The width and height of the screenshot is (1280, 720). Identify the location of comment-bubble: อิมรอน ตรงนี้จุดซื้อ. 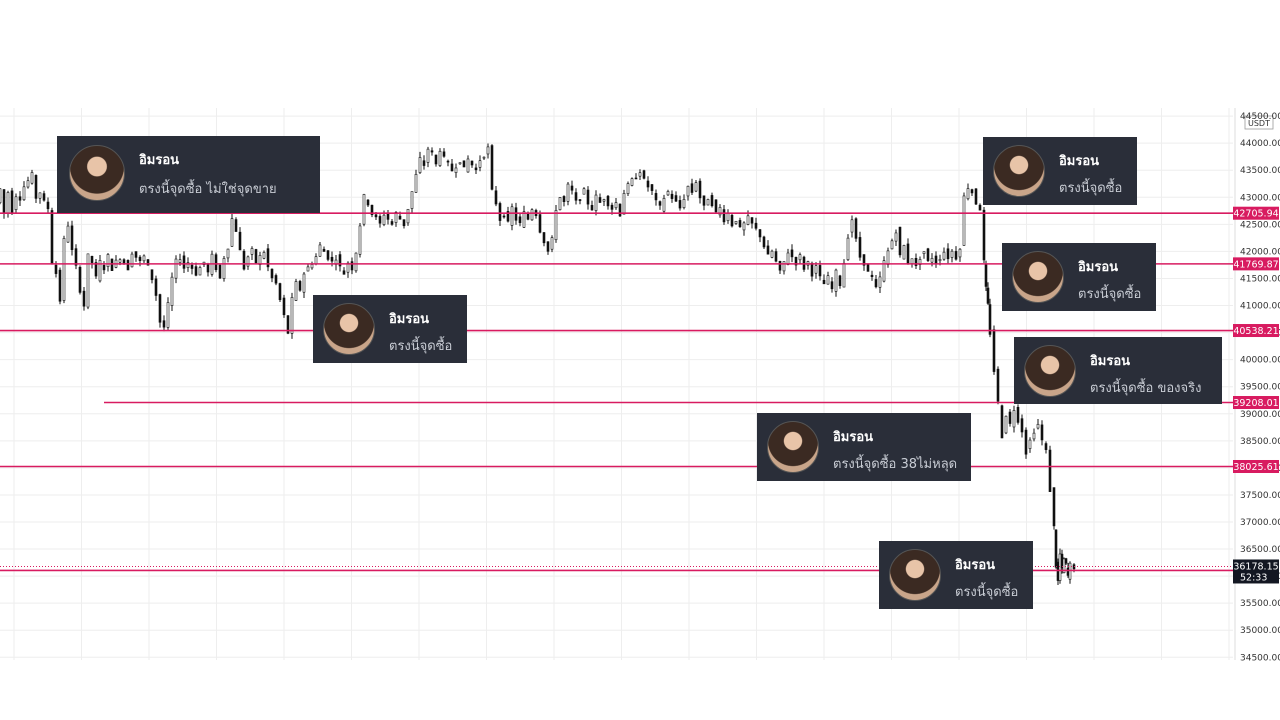
(956, 575).